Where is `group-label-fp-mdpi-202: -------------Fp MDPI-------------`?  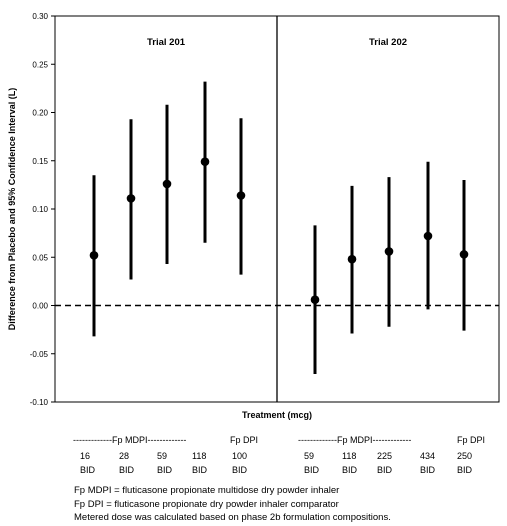
group-label-fp-mdpi-202: -------------Fp MDPI------------- is located at coordinates (355, 440).